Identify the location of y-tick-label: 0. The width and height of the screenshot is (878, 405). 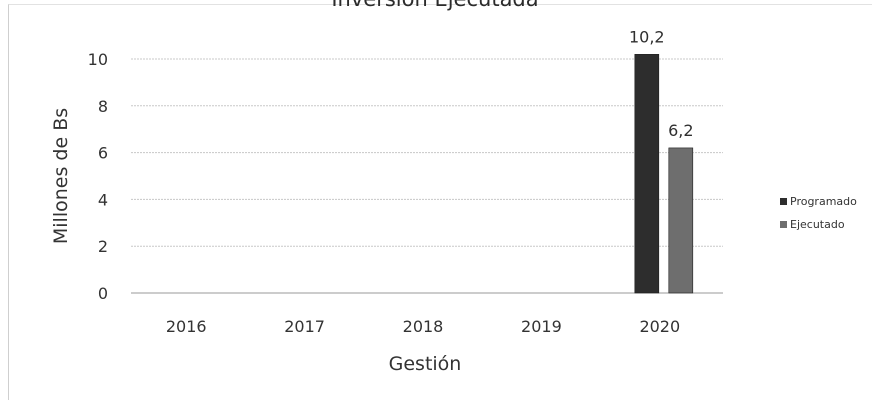
(103, 293).